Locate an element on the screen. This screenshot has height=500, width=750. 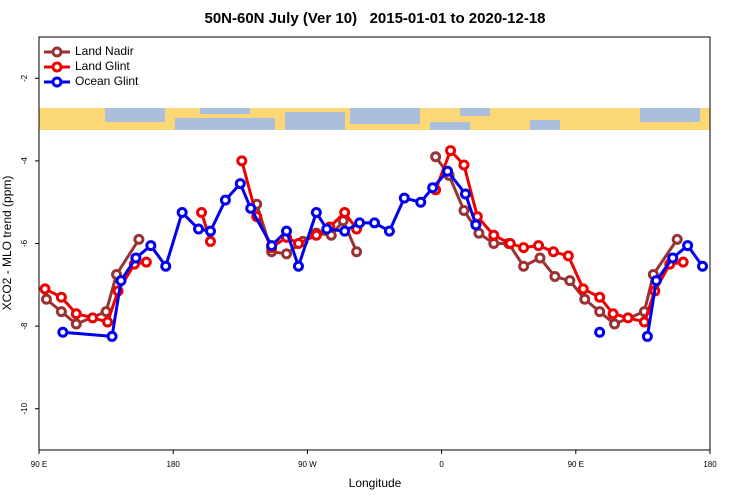
legend-label: Land Nadir is located at coordinates (104, 51).